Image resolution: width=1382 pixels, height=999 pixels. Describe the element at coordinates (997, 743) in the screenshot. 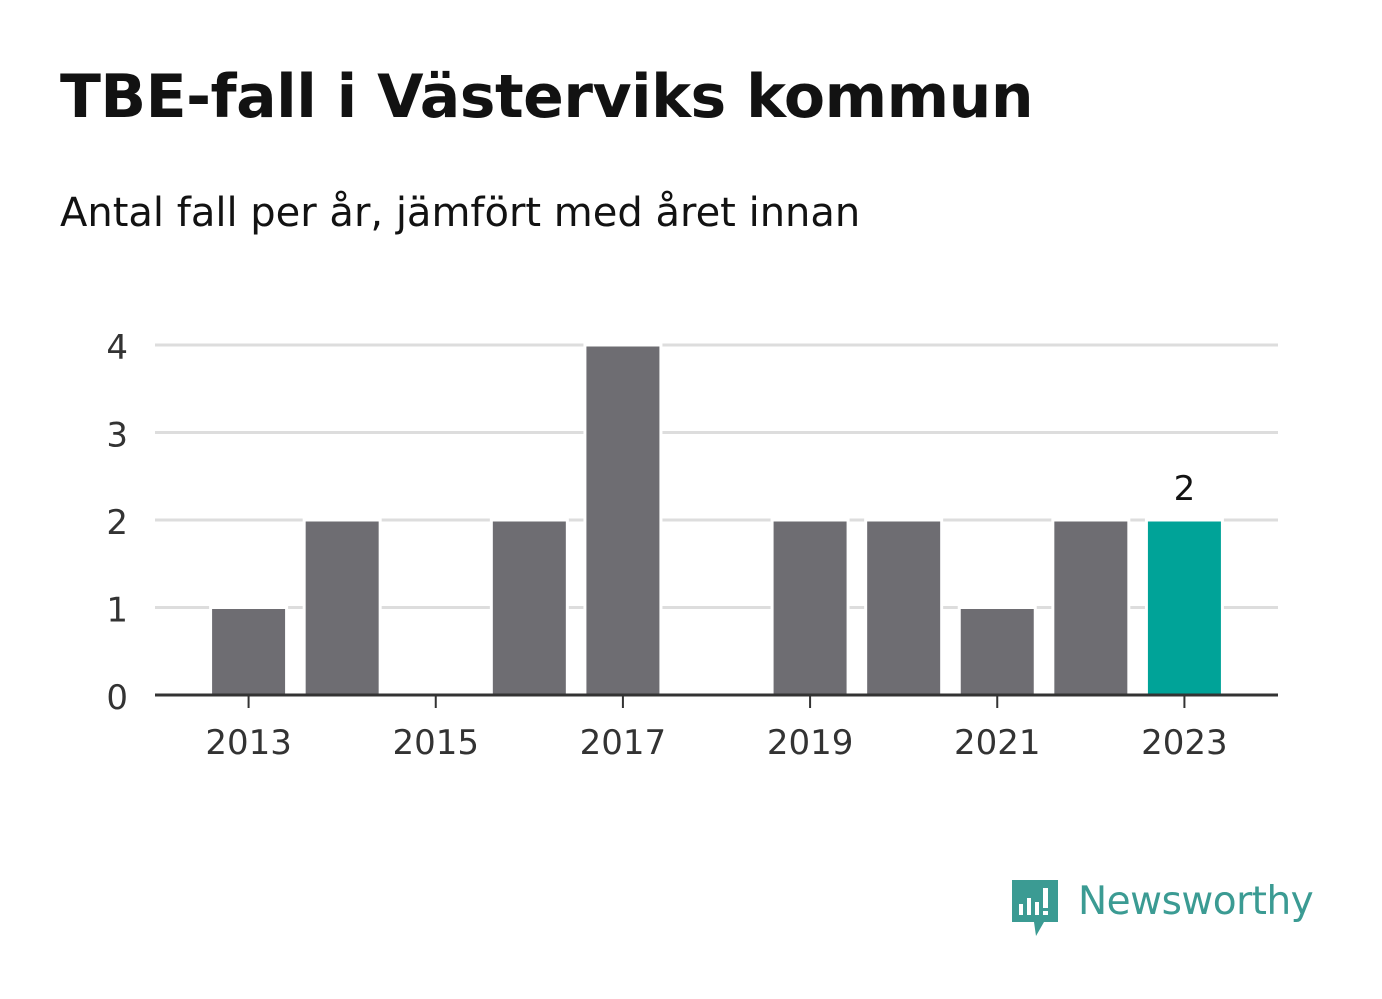

I see `x-tick-label: 2021` at that location.